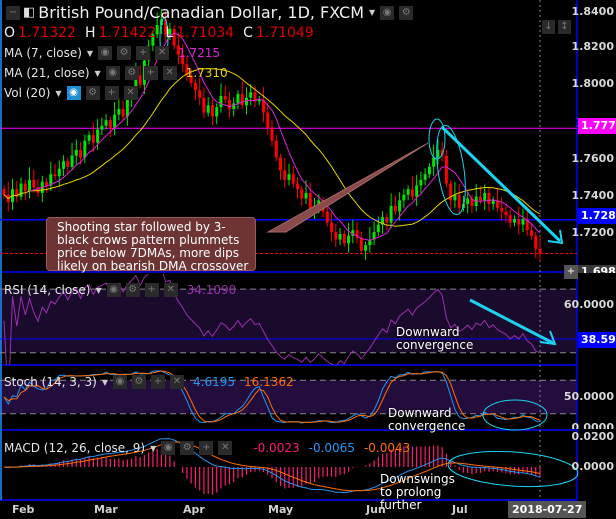 This screenshot has height=519, width=616. What do you see at coordinates (515, 415) in the screenshot?
I see `stoch-highlight-ellipse` at bounding box center [515, 415].